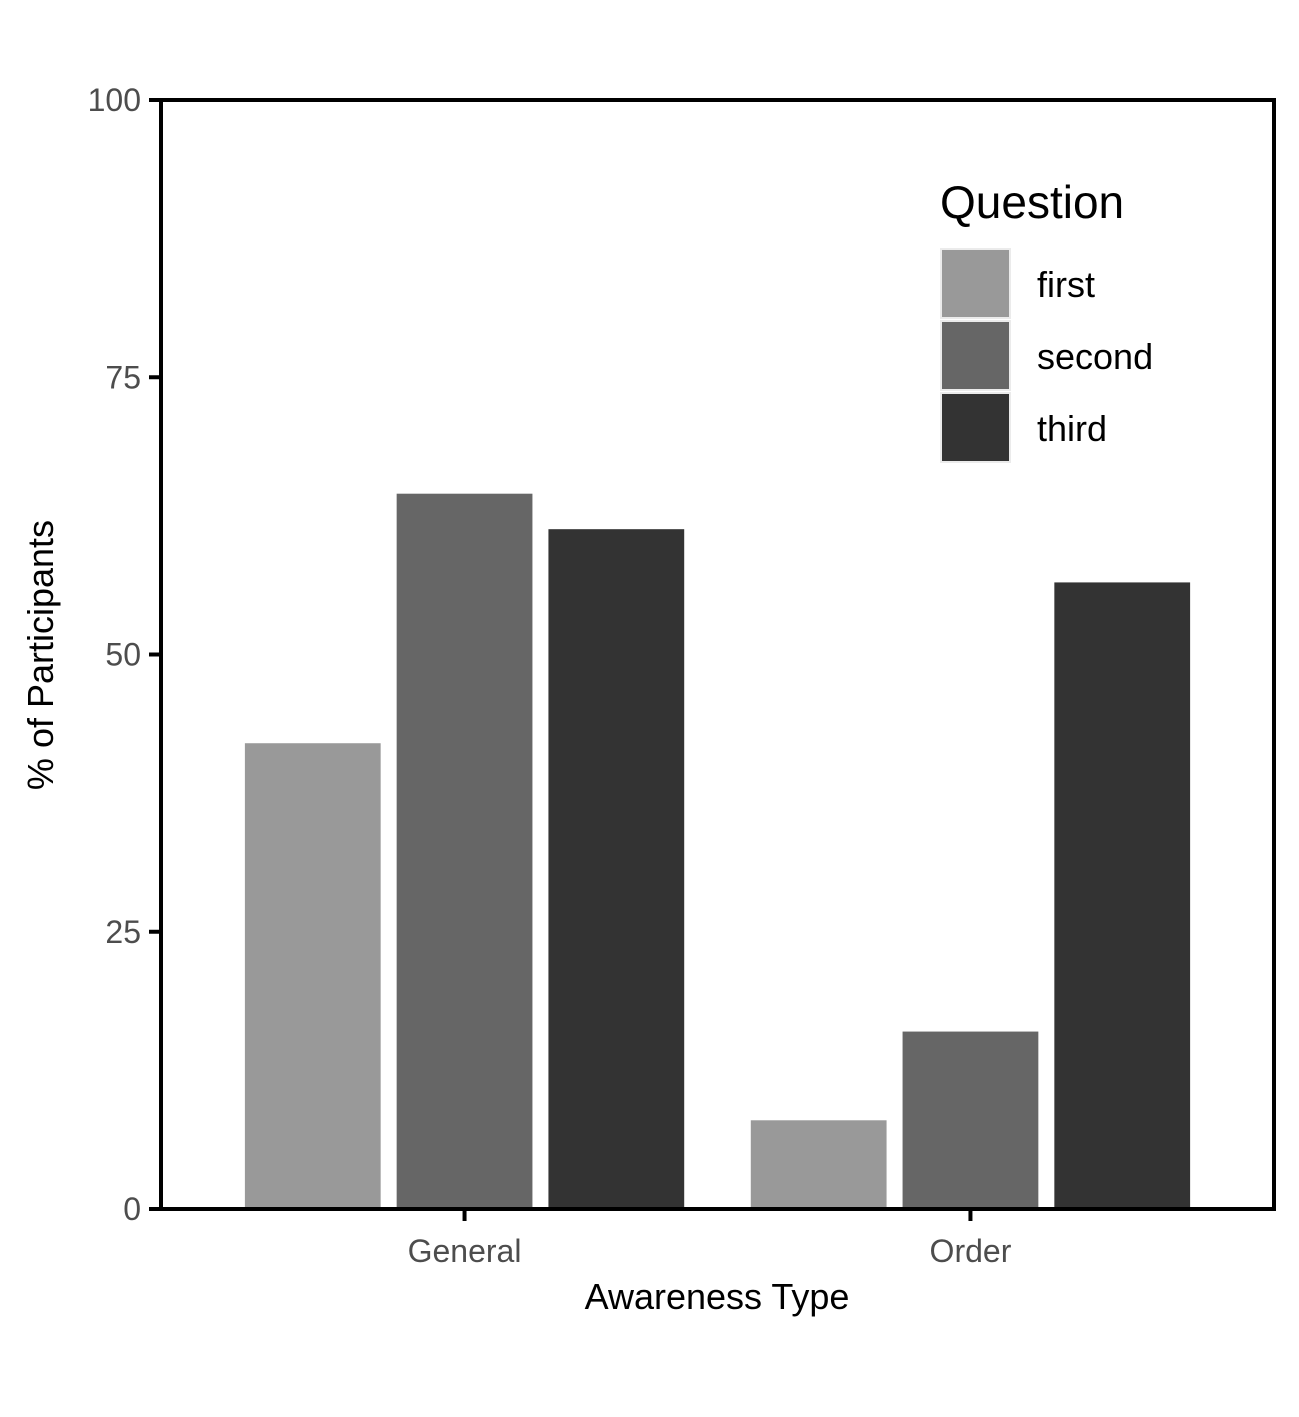 This screenshot has width=1299, height=1417. Describe the element at coordinates (132, 1209) in the screenshot. I see `y-tick-label: 0` at that location.